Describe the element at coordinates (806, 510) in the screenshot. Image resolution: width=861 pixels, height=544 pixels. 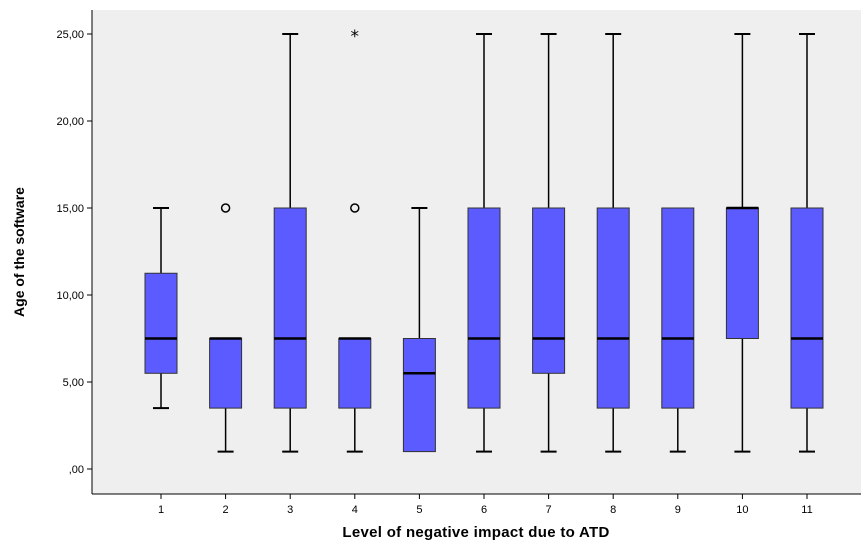
I see `x-tick-label: 11` at that location.